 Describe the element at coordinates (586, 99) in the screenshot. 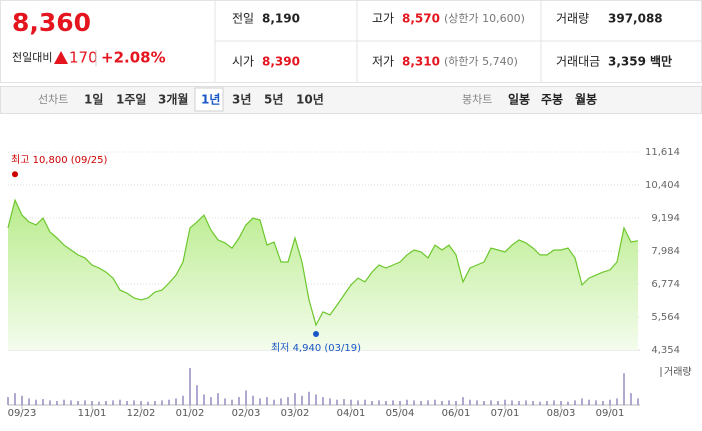

I see `tab: 월봉` at that location.